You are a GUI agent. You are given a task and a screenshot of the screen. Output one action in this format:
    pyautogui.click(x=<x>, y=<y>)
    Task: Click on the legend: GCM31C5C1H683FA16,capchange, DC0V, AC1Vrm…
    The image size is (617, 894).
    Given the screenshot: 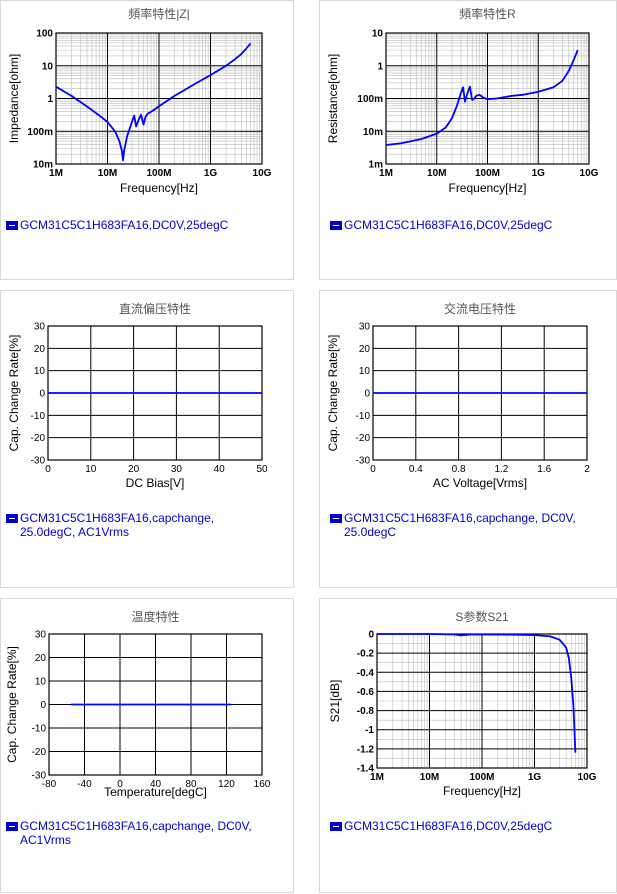 What is the action you would take?
    pyautogui.click(x=129, y=833)
    